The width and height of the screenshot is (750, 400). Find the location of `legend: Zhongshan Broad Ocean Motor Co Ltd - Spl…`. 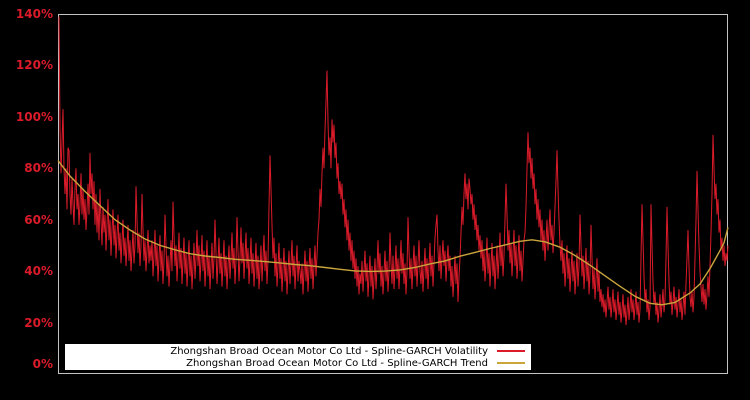

legend: Zhongshan Broad Ocean Motor Co Ltd - Spl… is located at coordinates (298, 357).